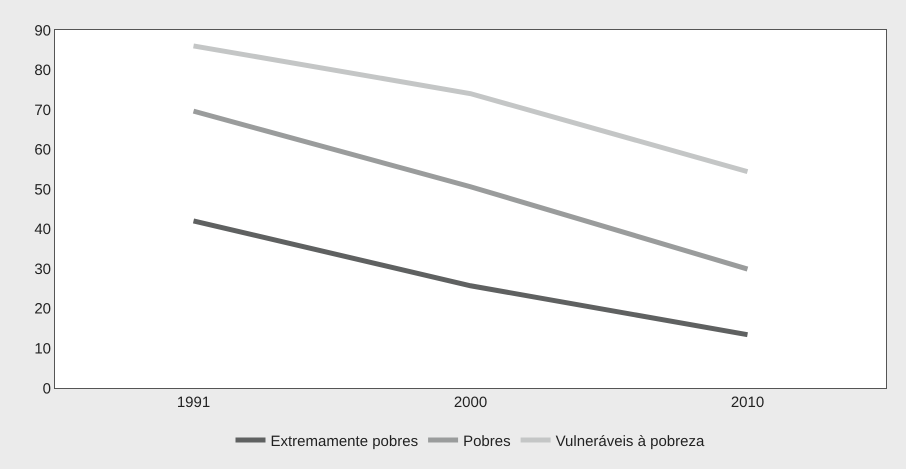 Image resolution: width=906 pixels, height=469 pixels. Describe the element at coordinates (344, 441) in the screenshot. I see `legend-label: Extremamente pobres` at that location.